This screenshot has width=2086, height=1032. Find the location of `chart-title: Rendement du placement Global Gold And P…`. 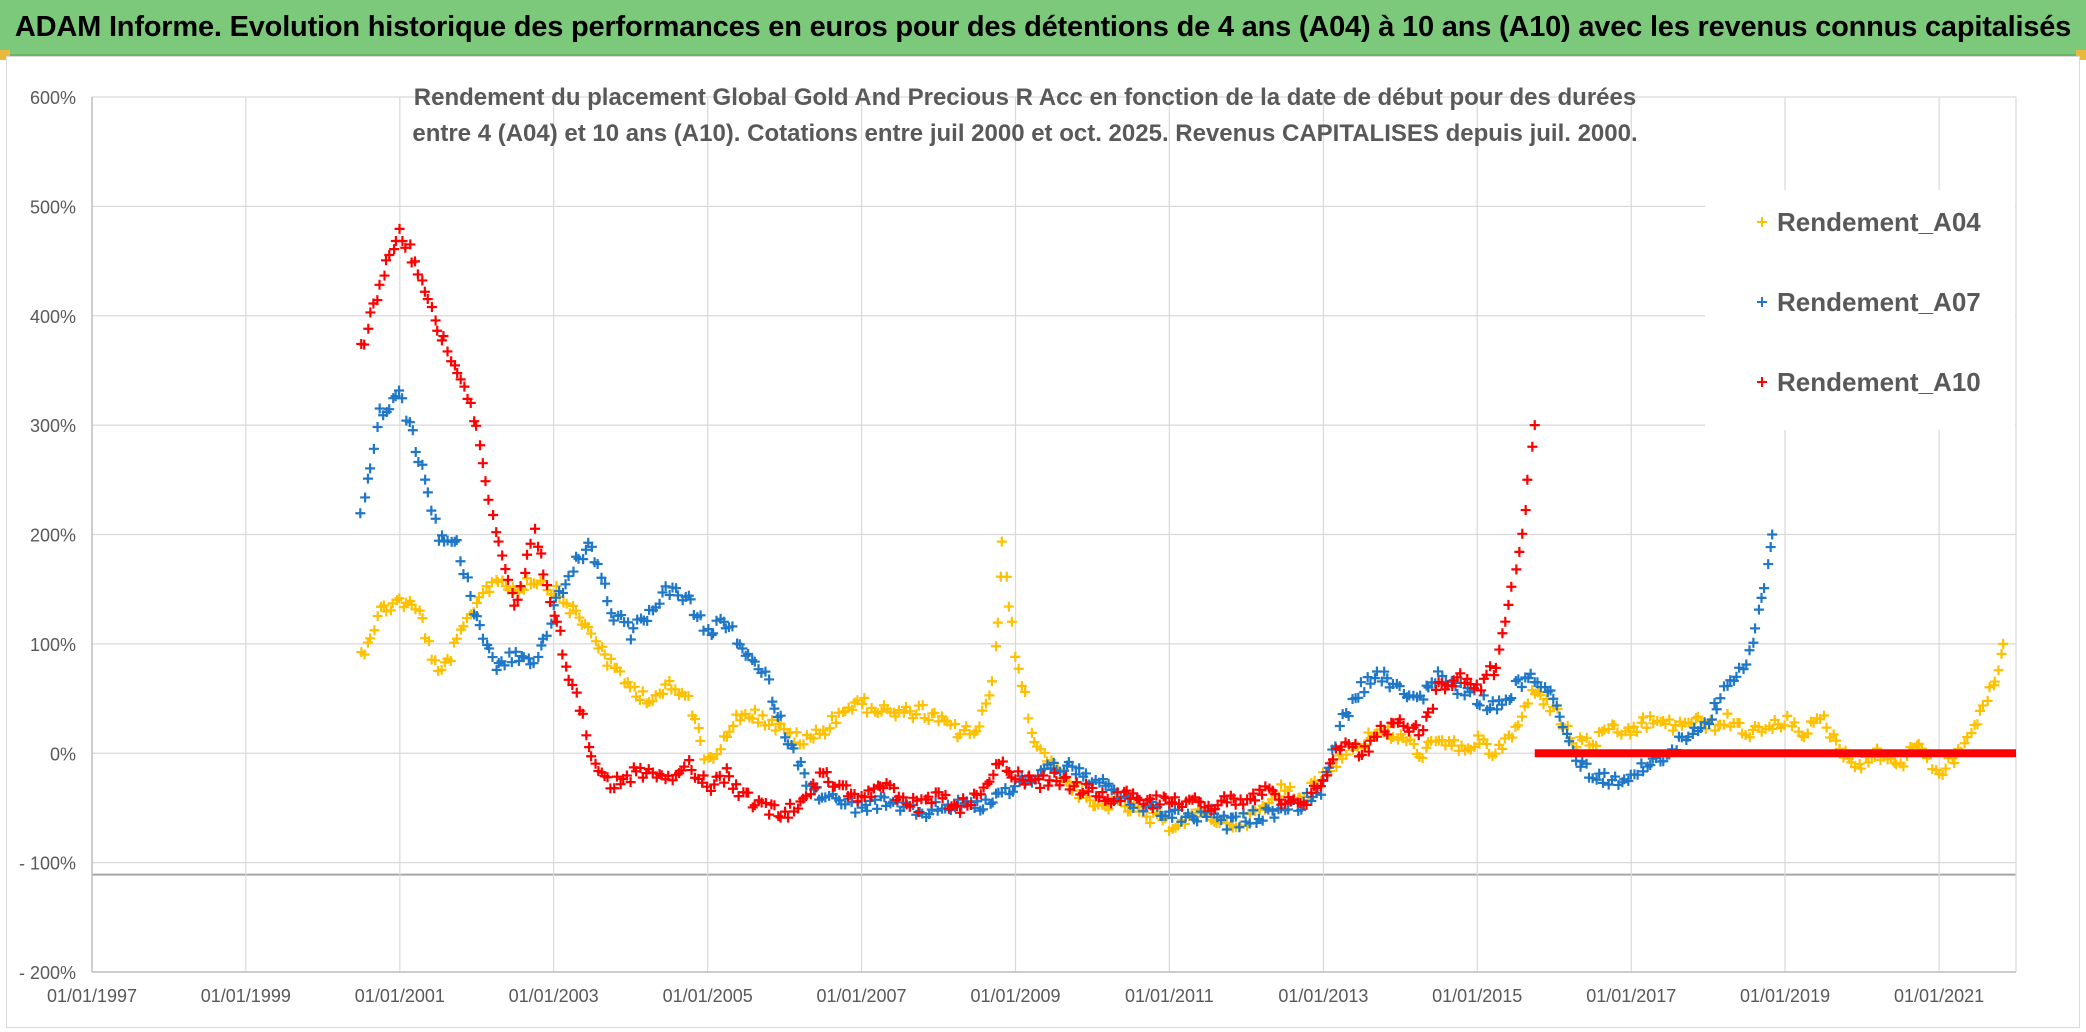

chart-title: Rendement du placement Global Gold And P… is located at coordinates (1025, 116).